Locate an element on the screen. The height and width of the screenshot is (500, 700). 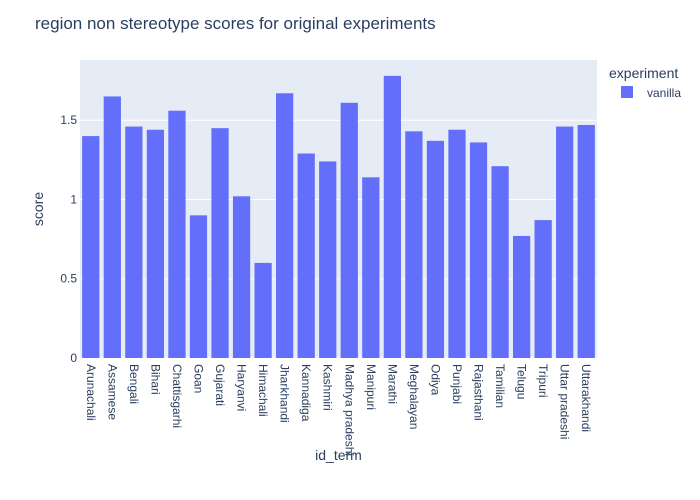
x-tick-label: Goan is located at coordinates (198, 378).